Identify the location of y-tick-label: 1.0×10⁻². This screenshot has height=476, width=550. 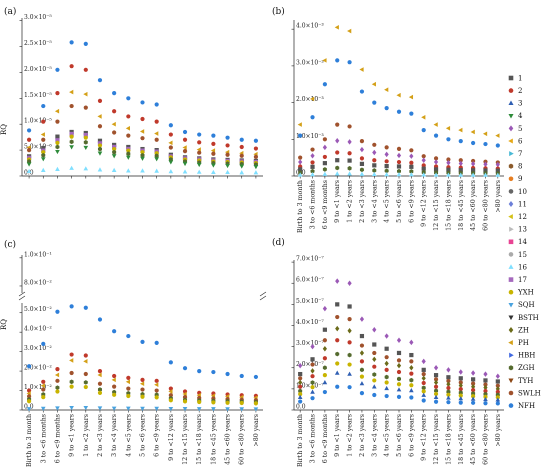
(38, 387).